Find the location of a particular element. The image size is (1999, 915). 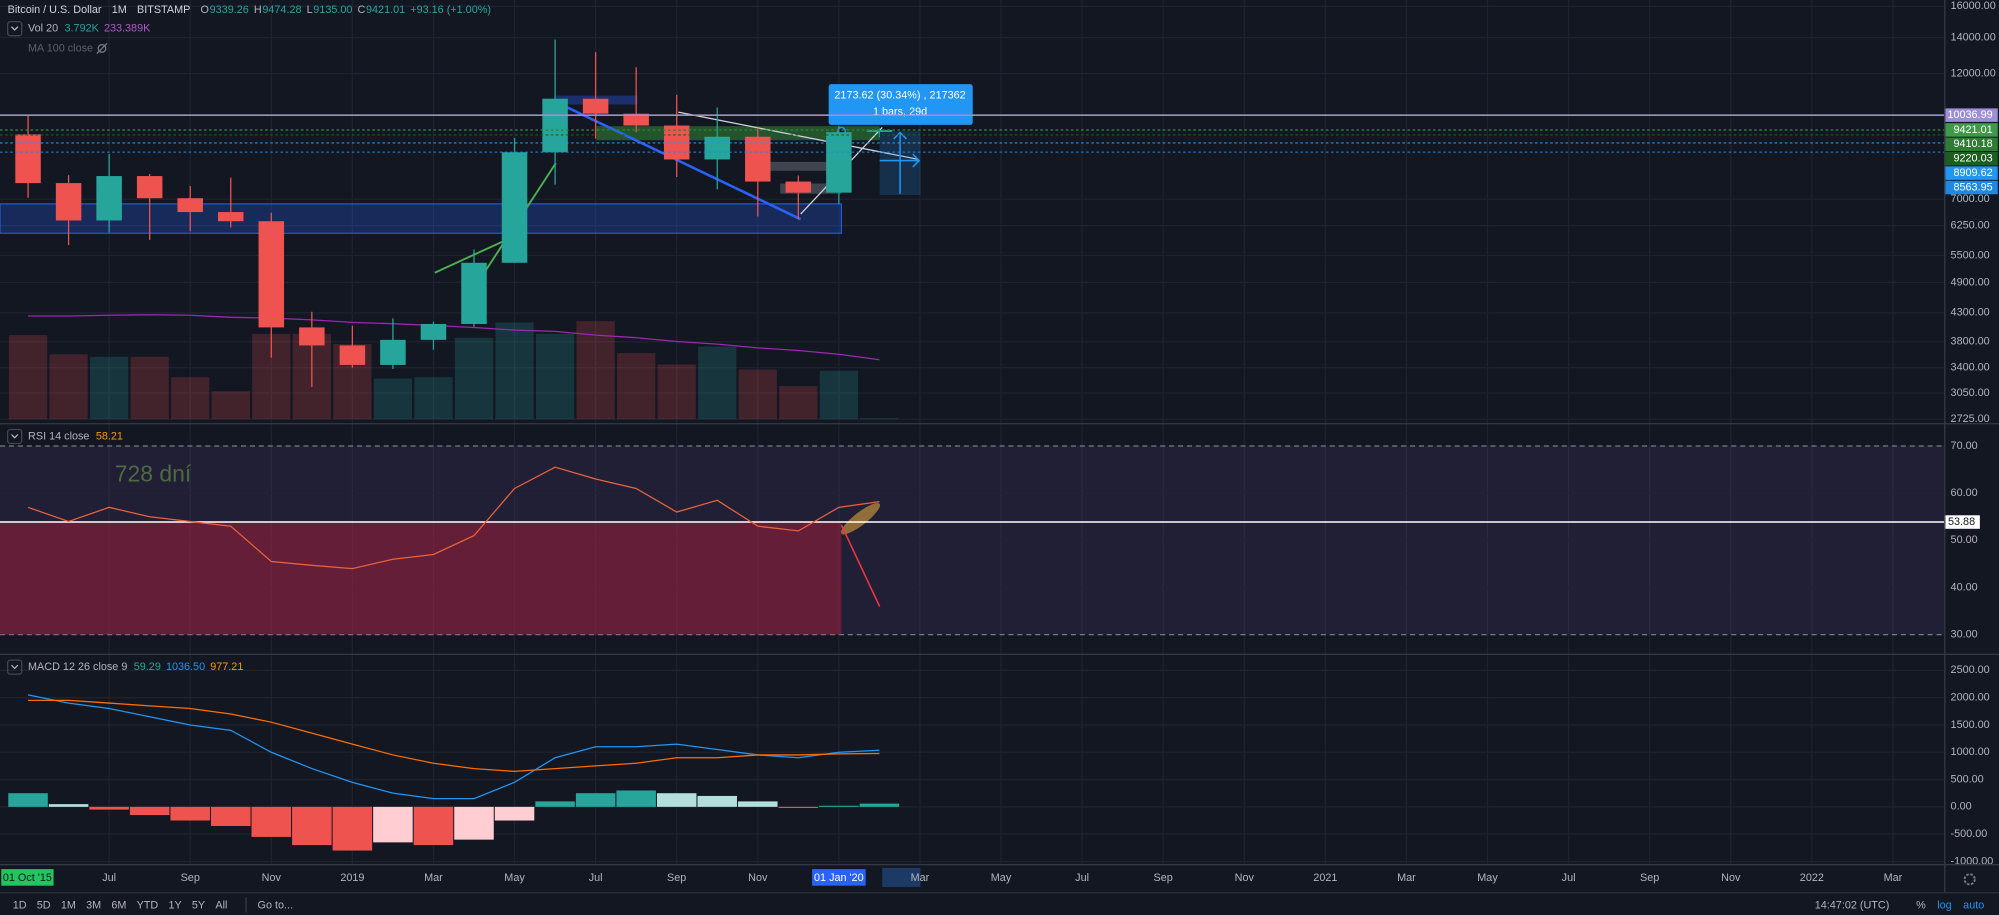

range-button: 6M is located at coordinates (118, 905).